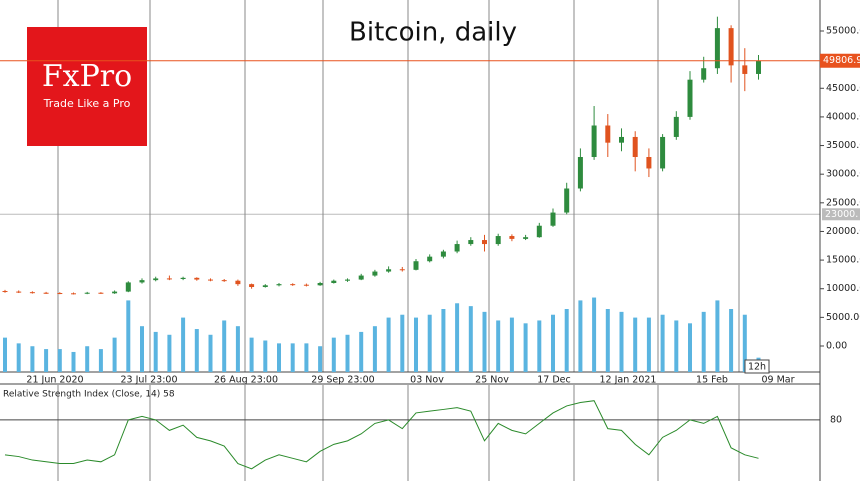 The image size is (860, 481). What do you see at coordinates (427, 380) in the screenshot?
I see `x-tick-label: 03 Nov` at bounding box center [427, 380].